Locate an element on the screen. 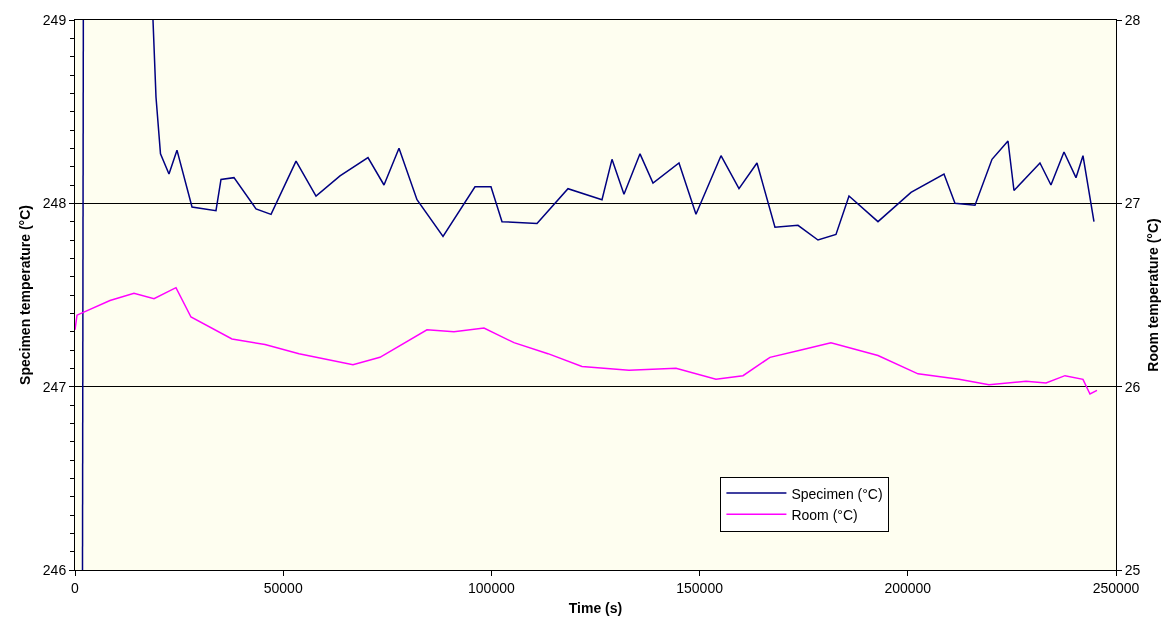 This screenshot has width=1171, height=638. y-tick-label: 247 is located at coordinates (54, 386).